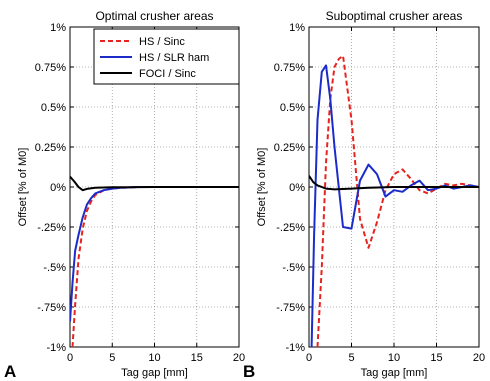 The width and height of the screenshot is (490, 381). I want to click on panel-a-x-axis-label: Tag gap [mm], so click(154, 373).